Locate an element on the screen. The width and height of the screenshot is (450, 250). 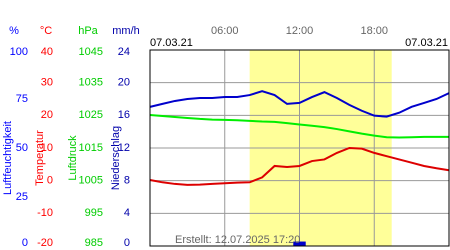
date-right: 07.03.21 is located at coordinates (426, 43).